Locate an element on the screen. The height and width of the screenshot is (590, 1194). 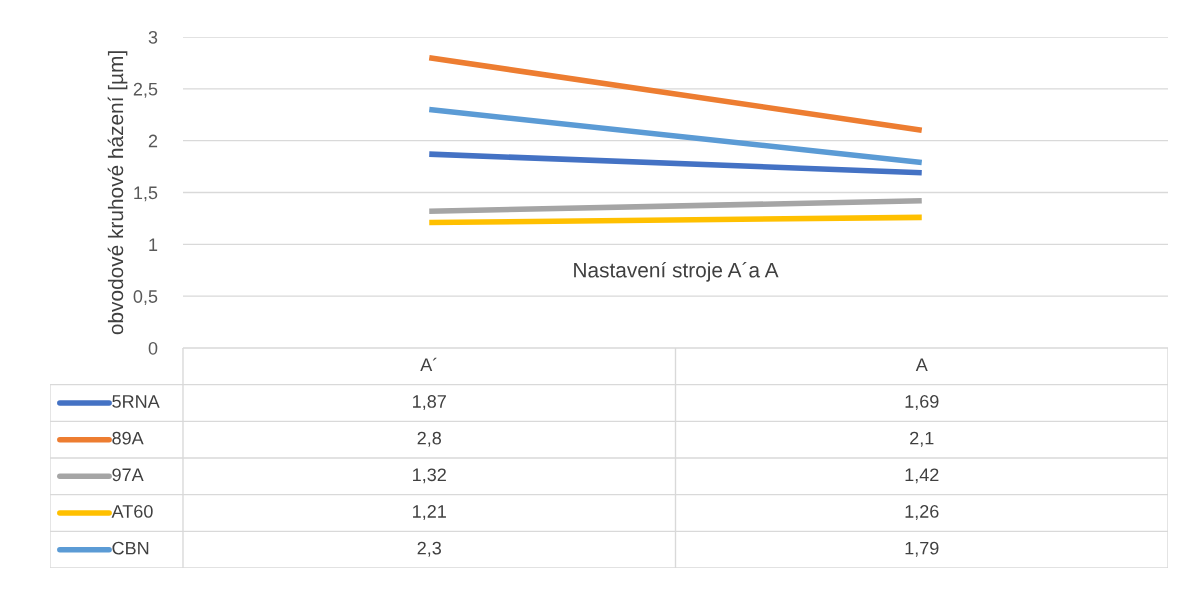
data-label: 1,26 is located at coordinates (922, 512).